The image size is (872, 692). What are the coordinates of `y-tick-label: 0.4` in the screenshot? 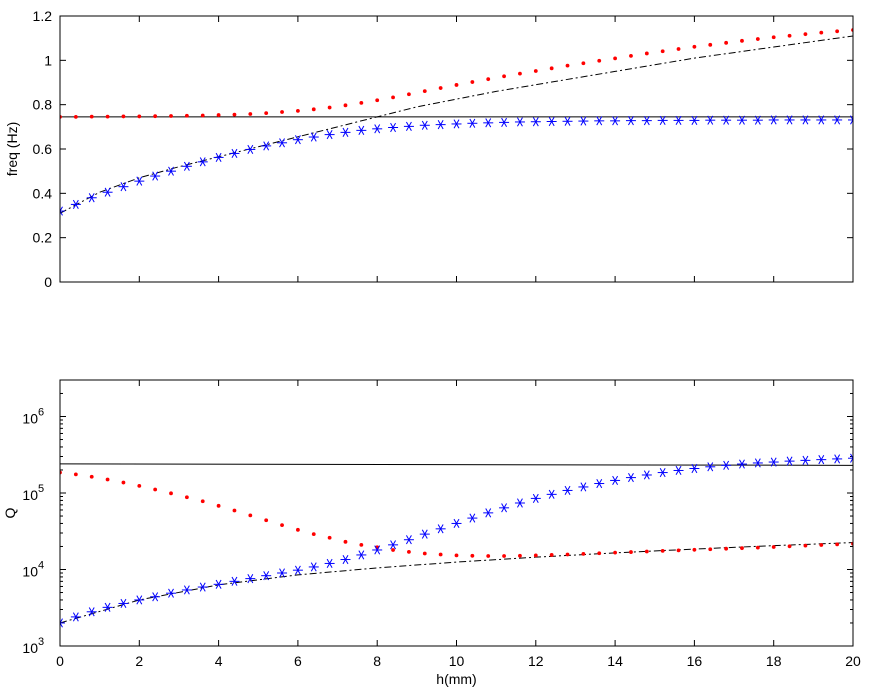 It's located at (43, 193).